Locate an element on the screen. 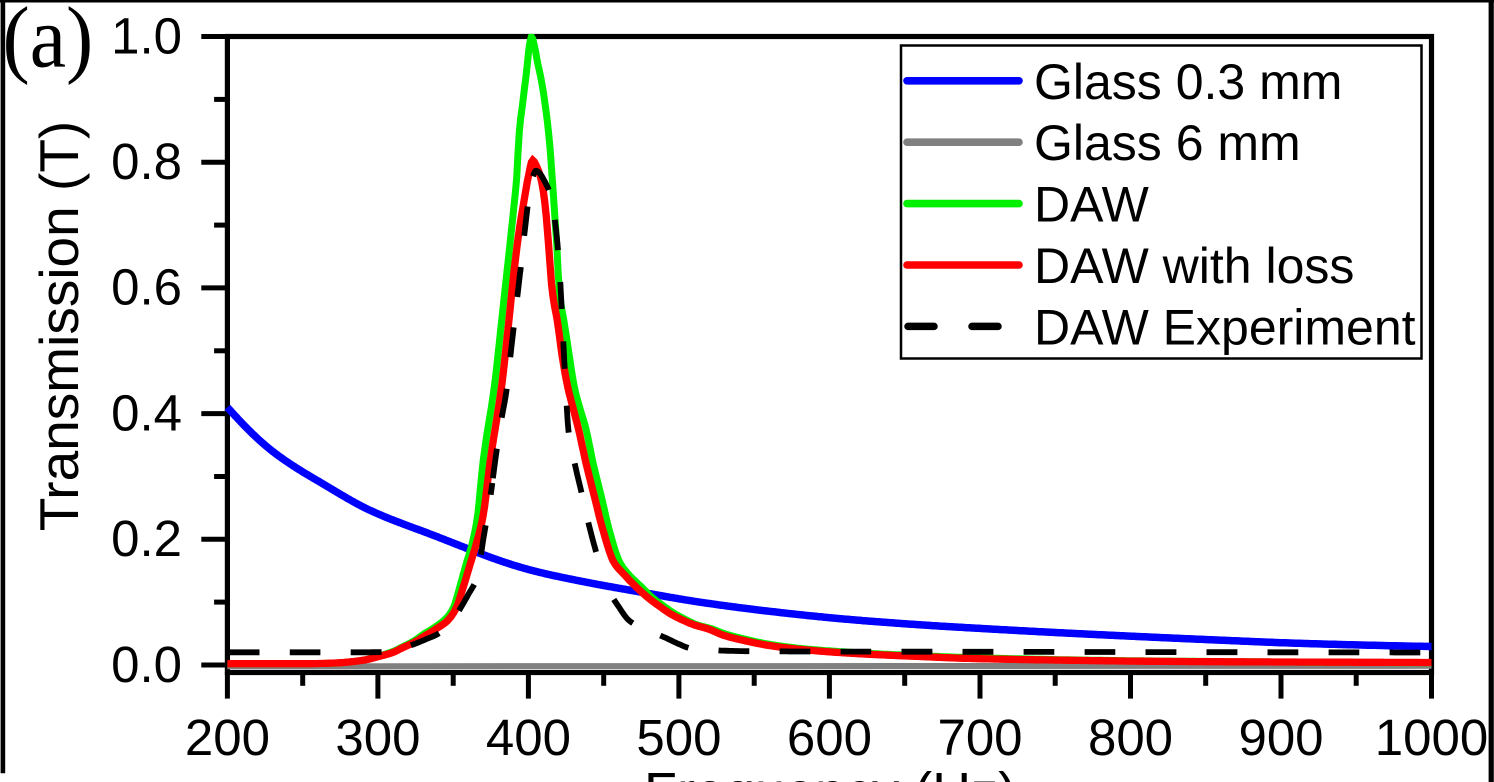  svg-text: Glass 0.3 mm is located at coordinates (1188, 82).